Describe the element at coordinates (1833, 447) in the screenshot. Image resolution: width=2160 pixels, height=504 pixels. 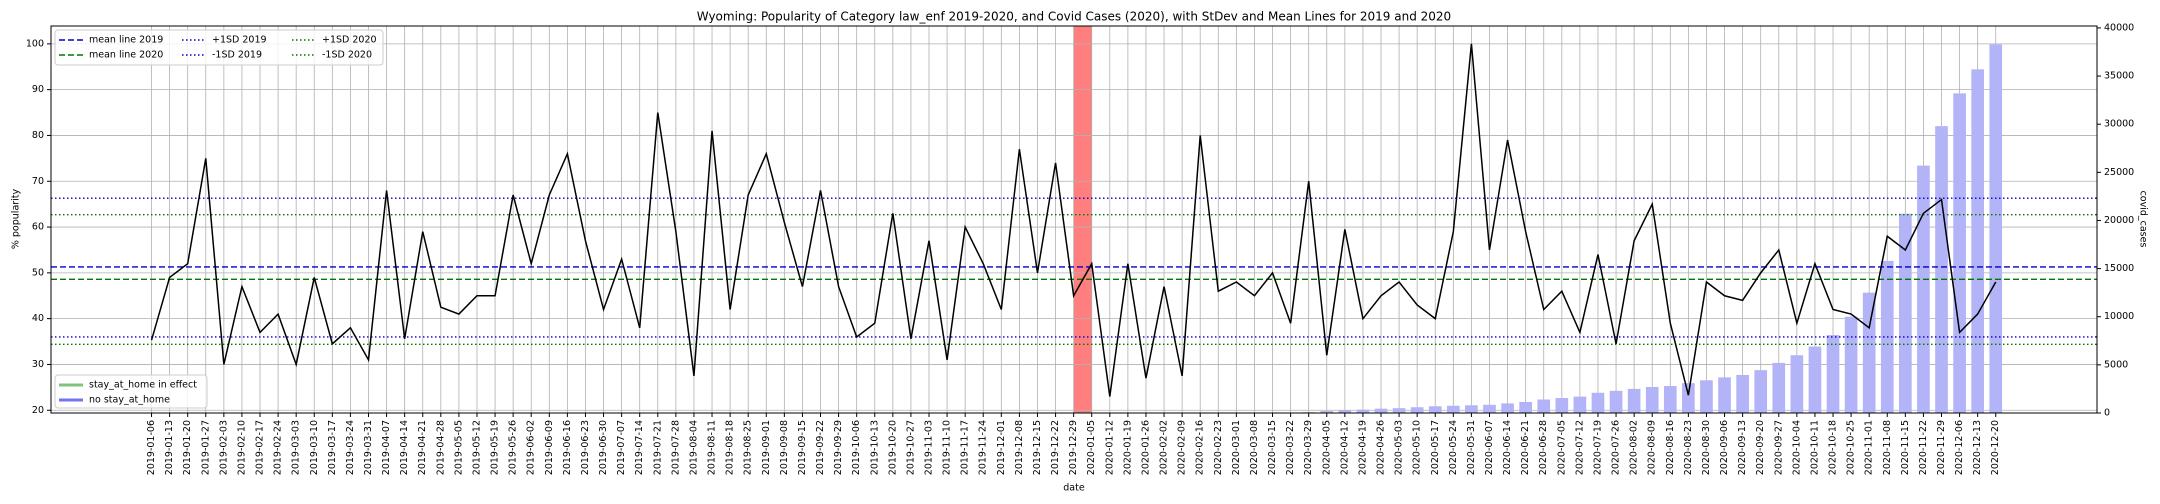
I see `x-tick-label: 2020-10-18` at that location.